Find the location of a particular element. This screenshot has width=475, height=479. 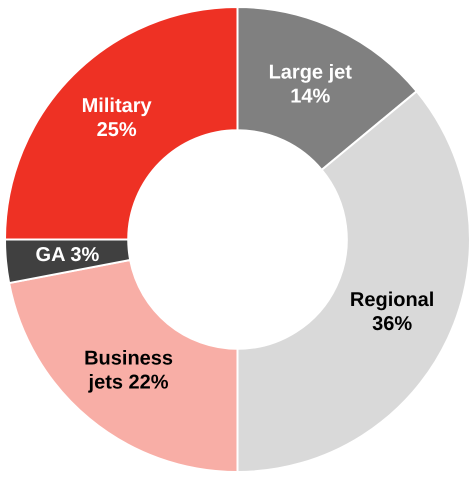

data-label: 14% is located at coordinates (310, 96).